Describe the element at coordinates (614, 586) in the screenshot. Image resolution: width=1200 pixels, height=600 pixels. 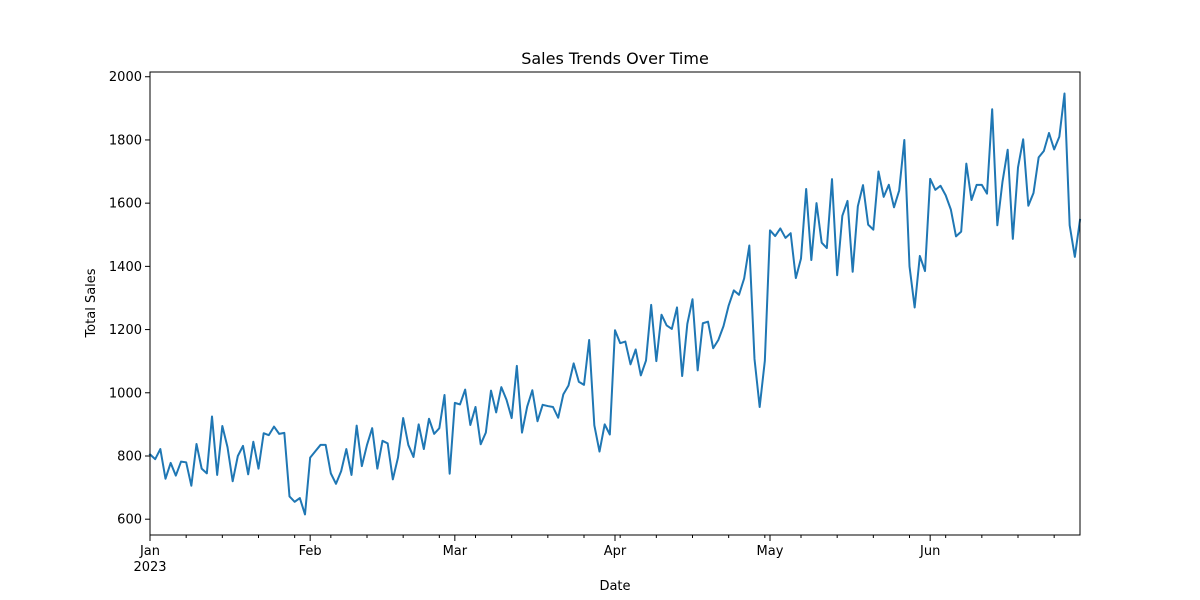
I see `x-axis-label: Date` at that location.